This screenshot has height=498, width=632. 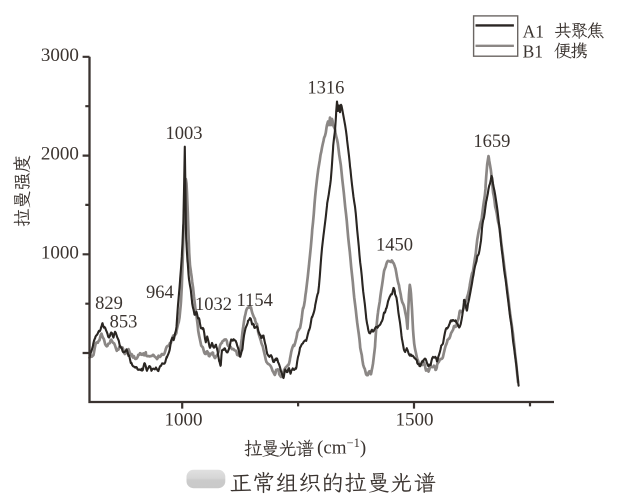 I want to click on svg-text: B1, so click(x=533, y=52).